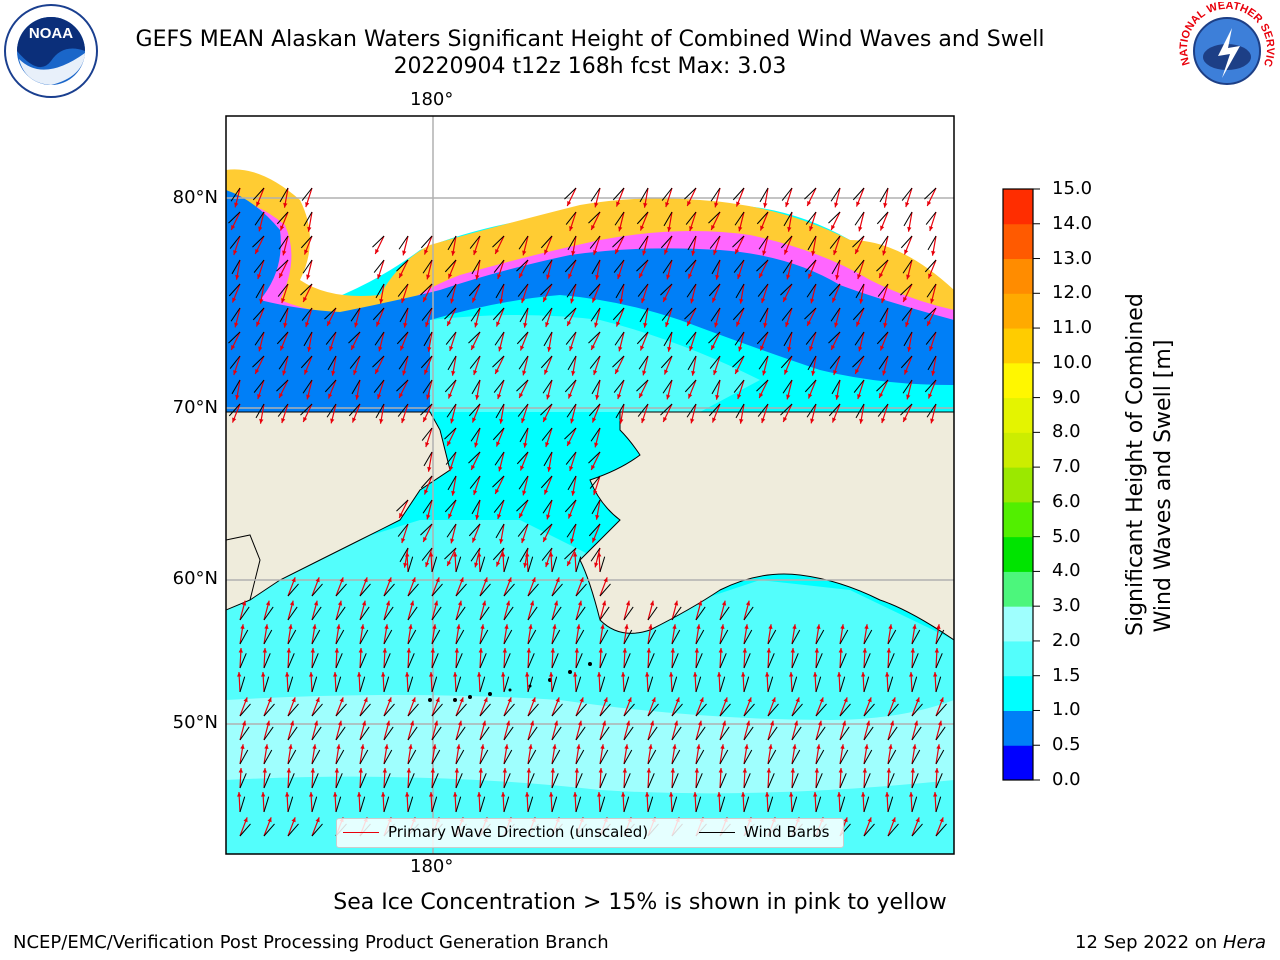  Describe the element at coordinates (1066, 606) in the screenshot. I see `colorbar-tick-label: 3.0` at that location.